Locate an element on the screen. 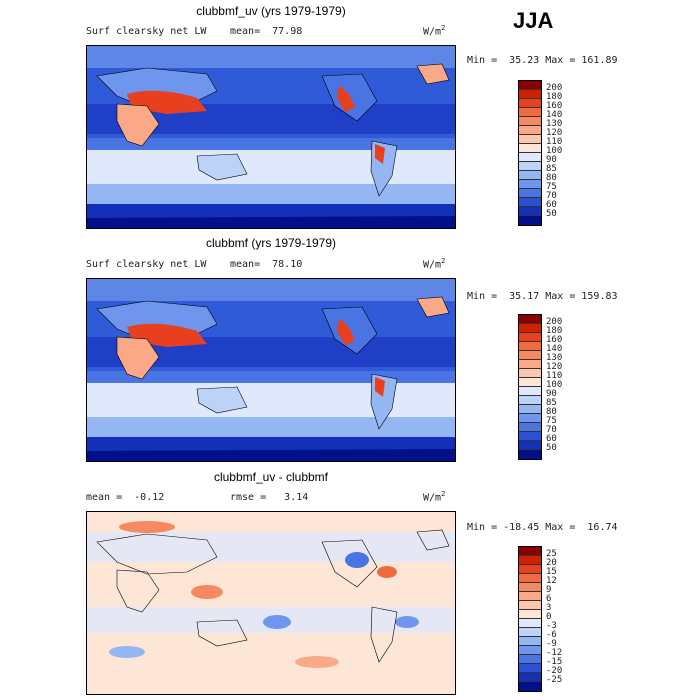 The height and width of the screenshot is (700, 700). panel2-mean: mean= 78.10 is located at coordinates (266, 264).